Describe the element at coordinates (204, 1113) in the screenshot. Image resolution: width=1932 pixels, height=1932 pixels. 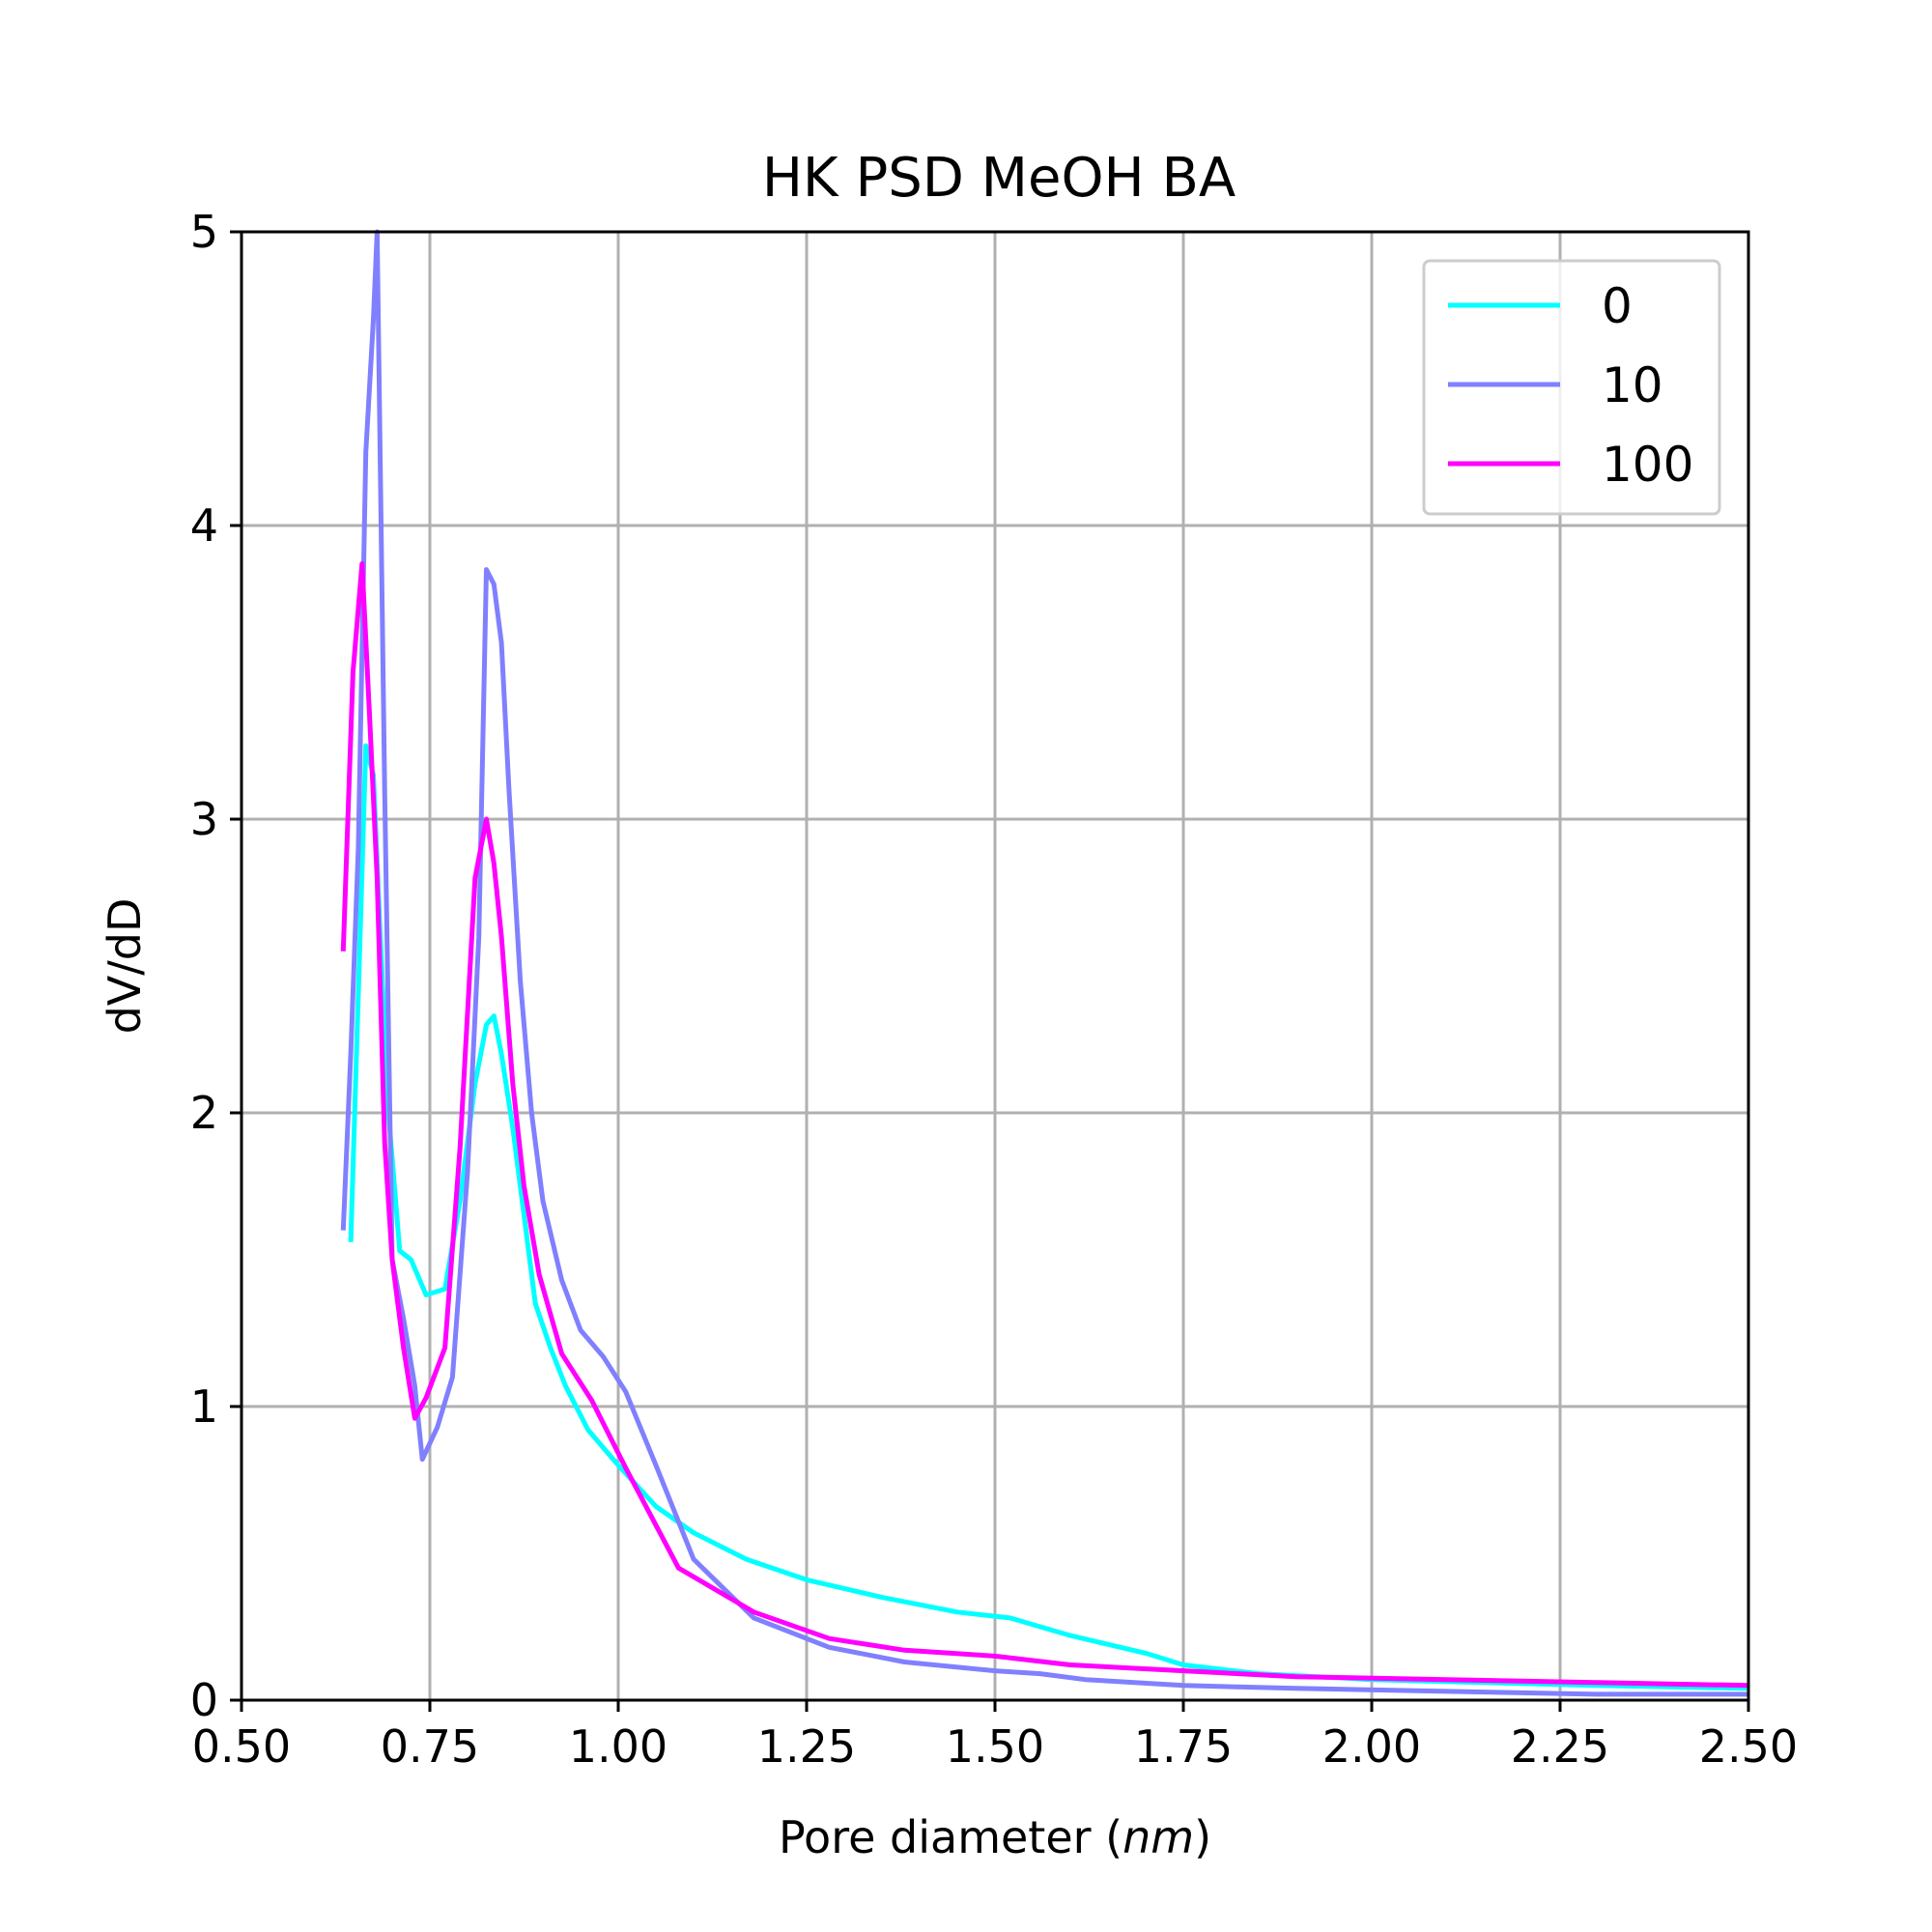
I see `y-tick-label: 2` at that location.